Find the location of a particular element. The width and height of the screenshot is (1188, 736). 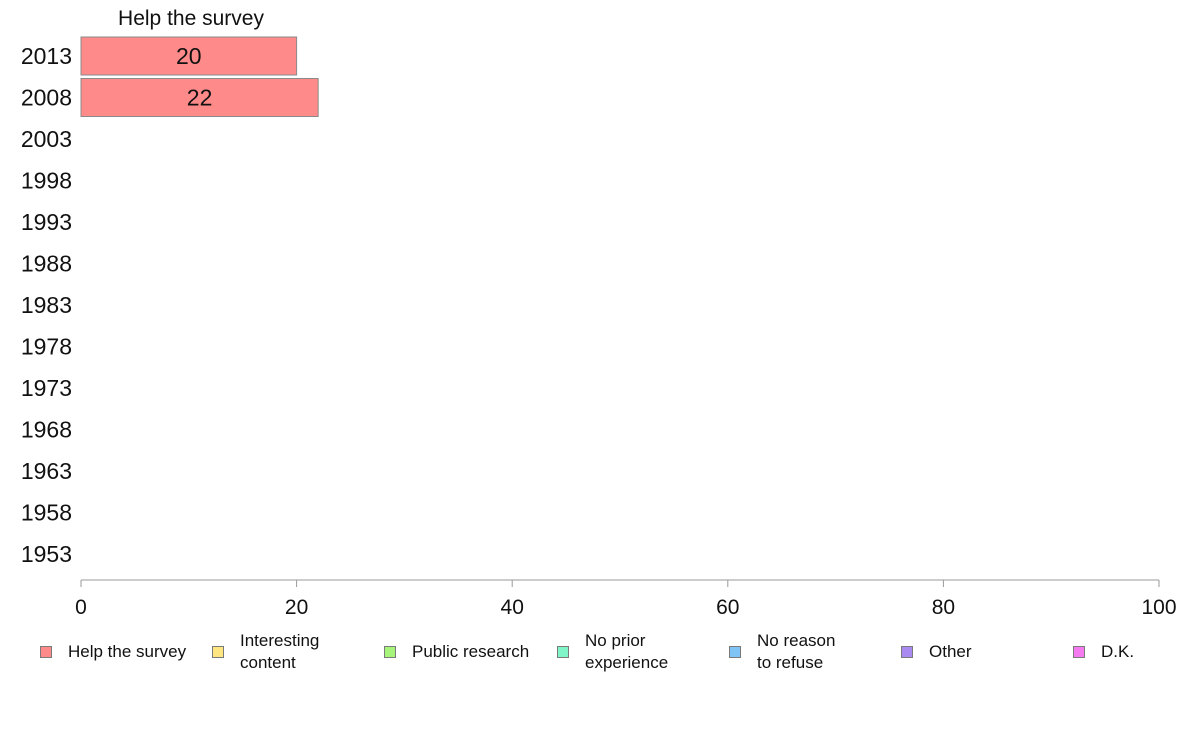

legend-label: Interesting content is located at coordinates (280, 651).